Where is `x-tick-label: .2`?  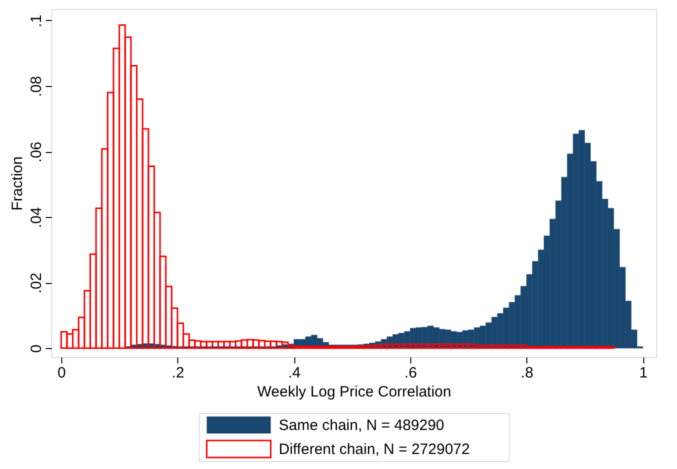
x-tick-label: .2 is located at coordinates (178, 373).